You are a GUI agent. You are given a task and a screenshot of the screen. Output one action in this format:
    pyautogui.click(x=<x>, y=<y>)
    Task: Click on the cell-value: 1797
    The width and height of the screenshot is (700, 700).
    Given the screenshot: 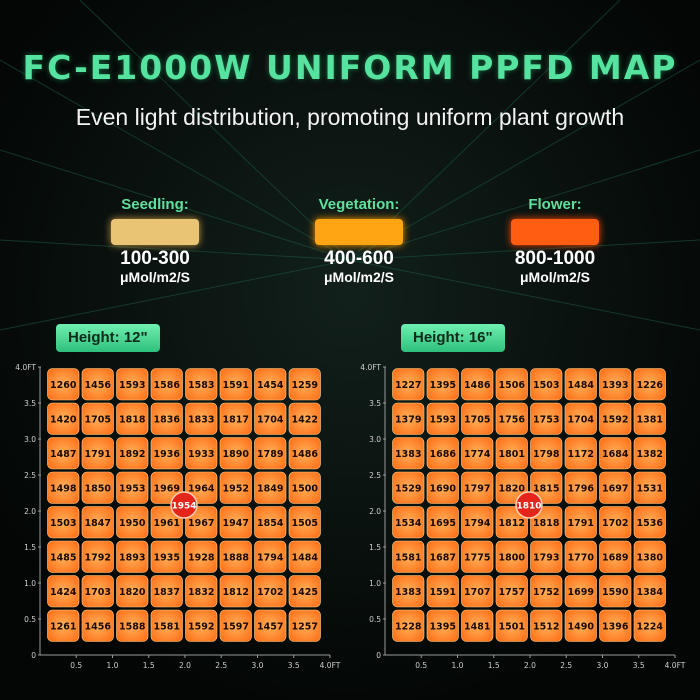 What is the action you would take?
    pyautogui.click(x=477, y=488)
    